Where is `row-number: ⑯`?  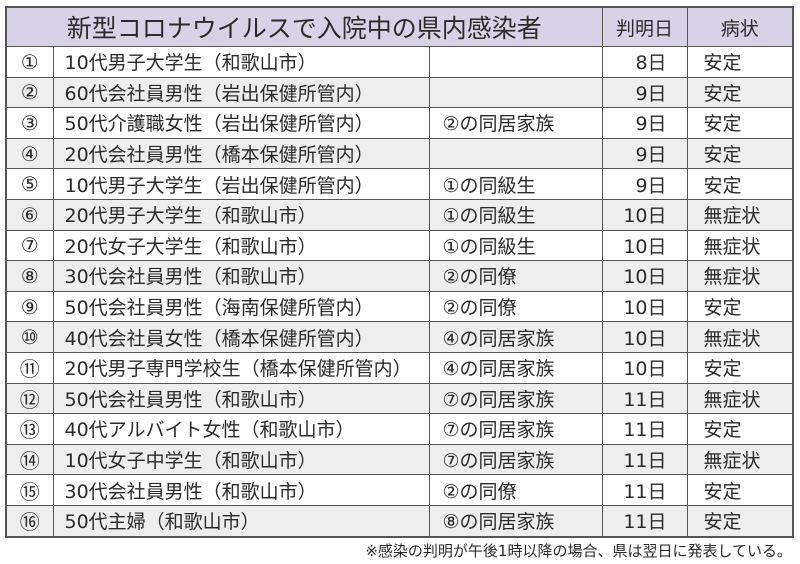 row-number: ⑯ is located at coordinates (29, 521).